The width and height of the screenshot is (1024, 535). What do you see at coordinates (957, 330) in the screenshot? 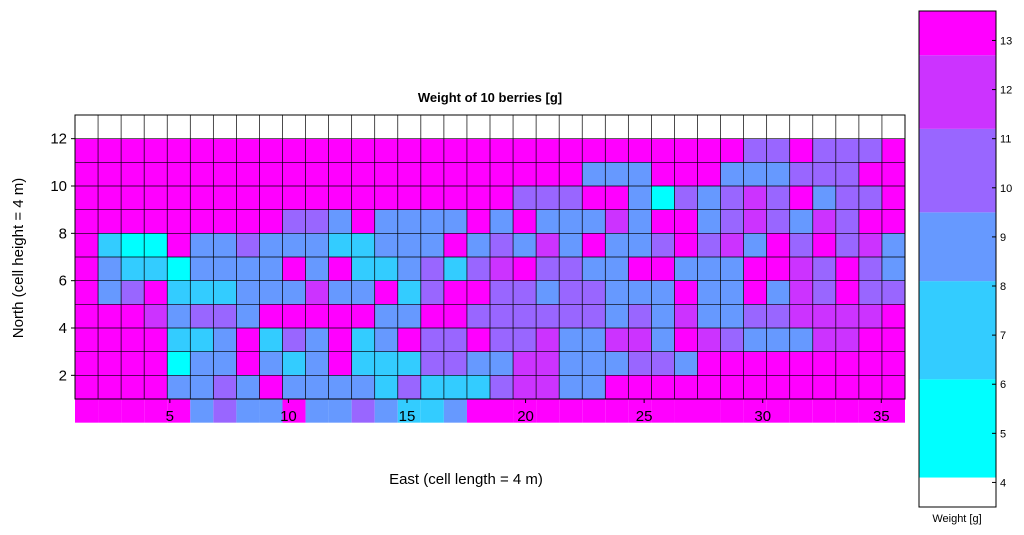
I see `colorbar-segment` at bounding box center [957, 330].